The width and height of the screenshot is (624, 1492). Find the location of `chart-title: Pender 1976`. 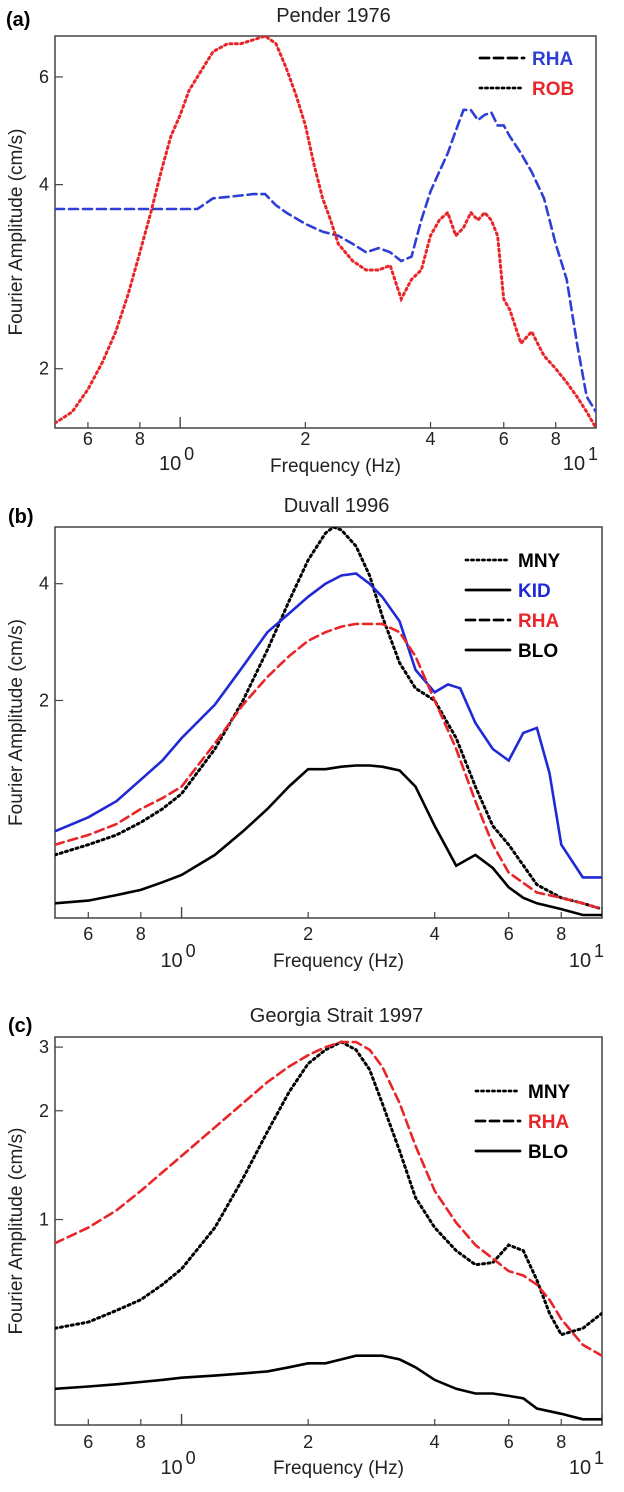

chart-title: Pender 1976 is located at coordinates (333, 16).